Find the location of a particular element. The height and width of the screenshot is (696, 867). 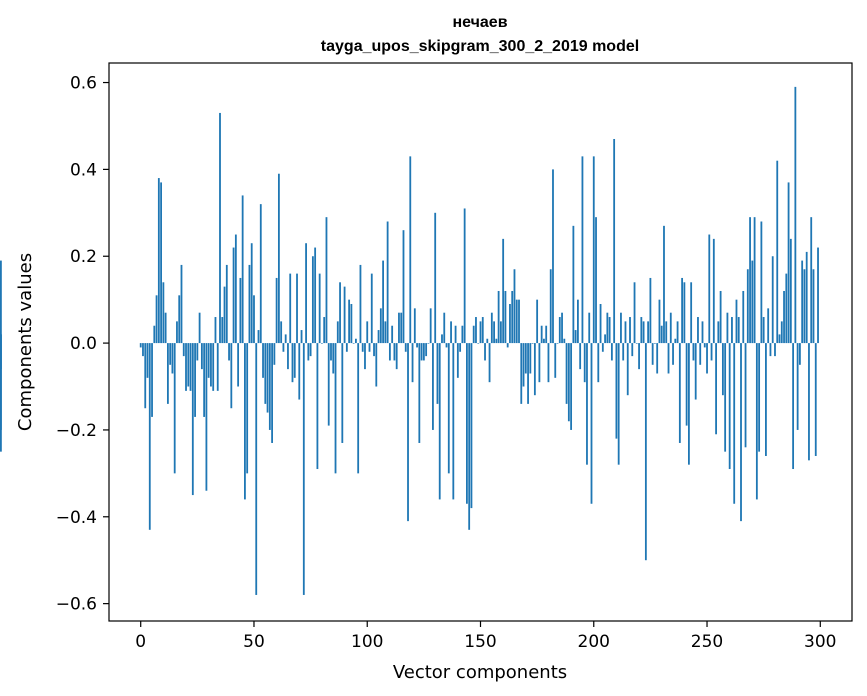

y-tick-label: −0.6 is located at coordinates (76, 605).